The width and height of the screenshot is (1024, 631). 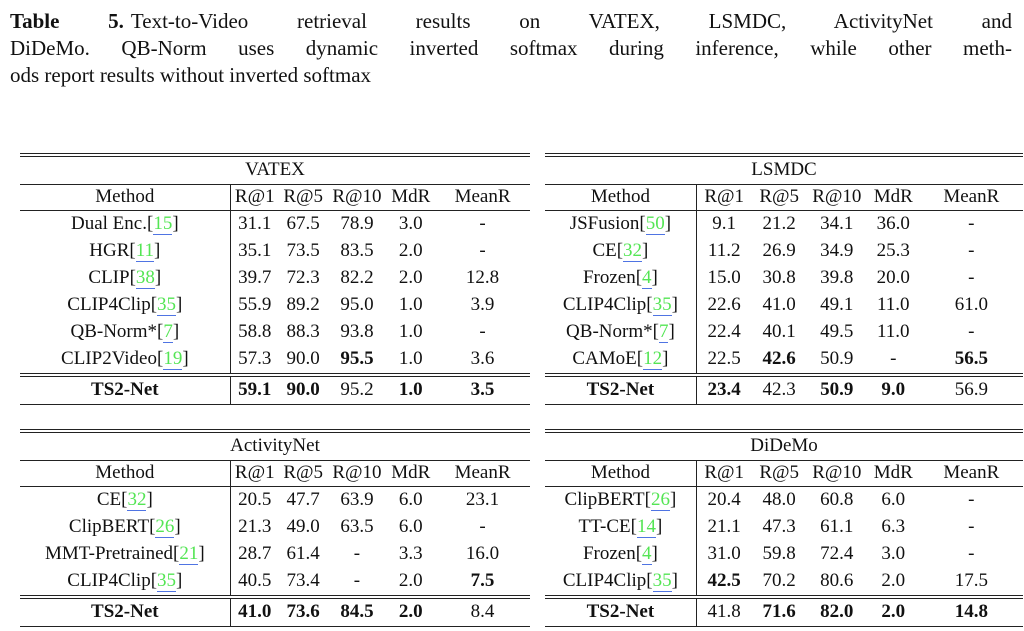 I want to click on result-row-ts2net: TS2-Net 41.8 71.6 82.0 2.0 14.8, so click(x=784, y=611).